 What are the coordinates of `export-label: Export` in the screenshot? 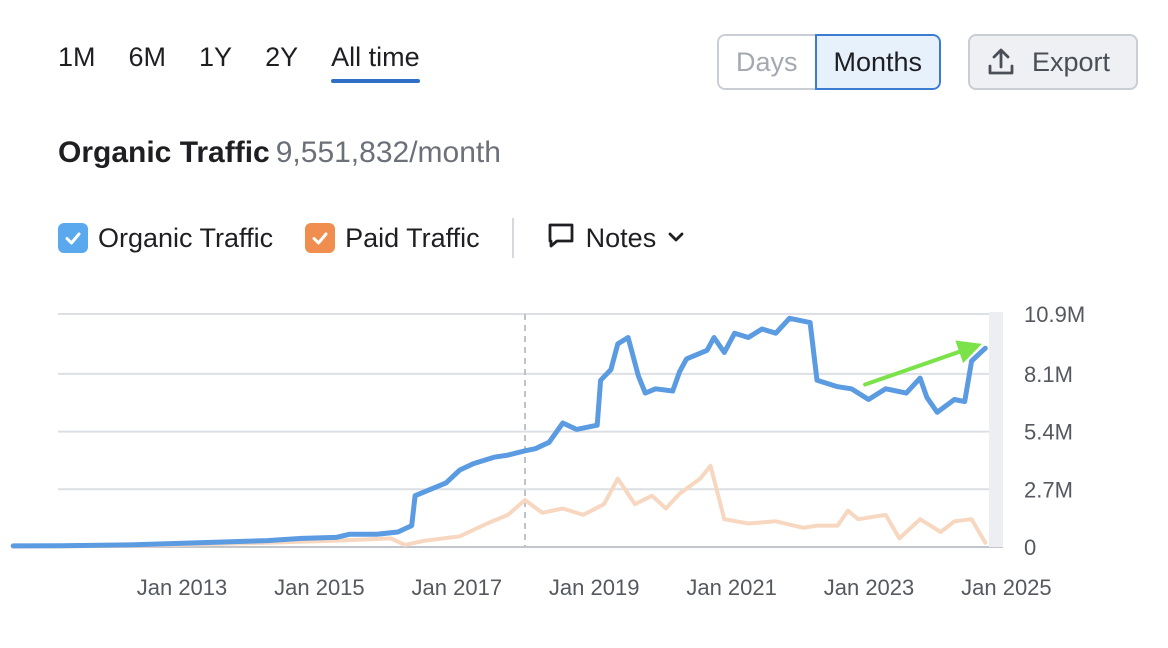 It's located at (1071, 61).